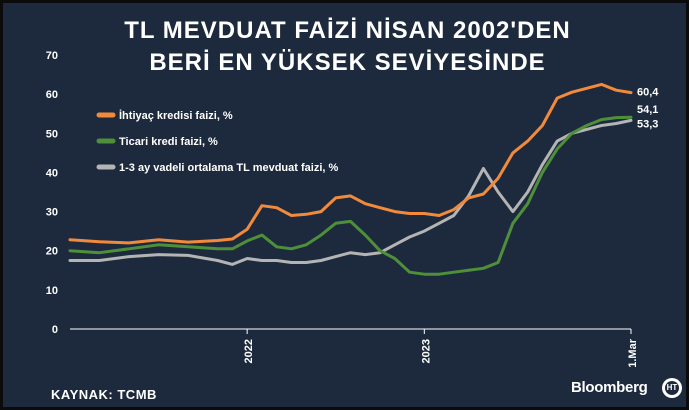  What do you see at coordinates (633, 352) in the screenshot?
I see `x-tick-label: 1.Mar` at bounding box center [633, 352].